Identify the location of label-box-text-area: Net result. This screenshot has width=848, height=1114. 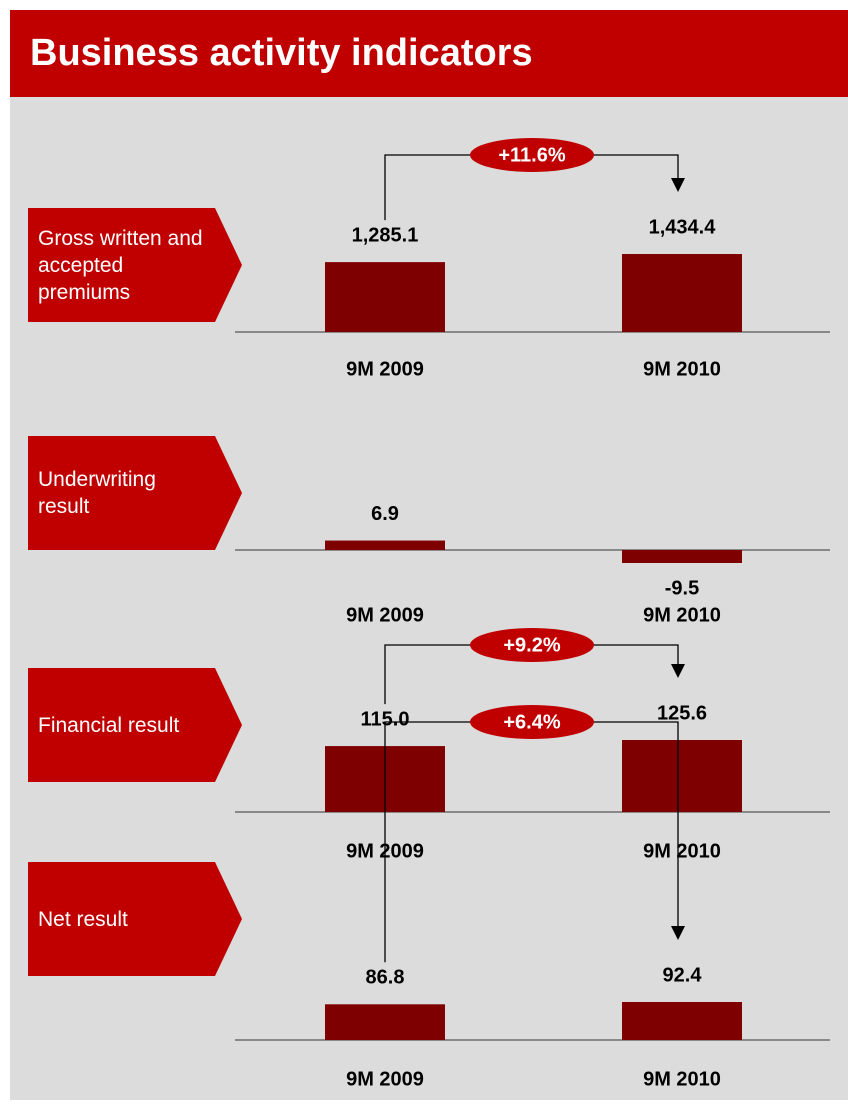
(83, 919).